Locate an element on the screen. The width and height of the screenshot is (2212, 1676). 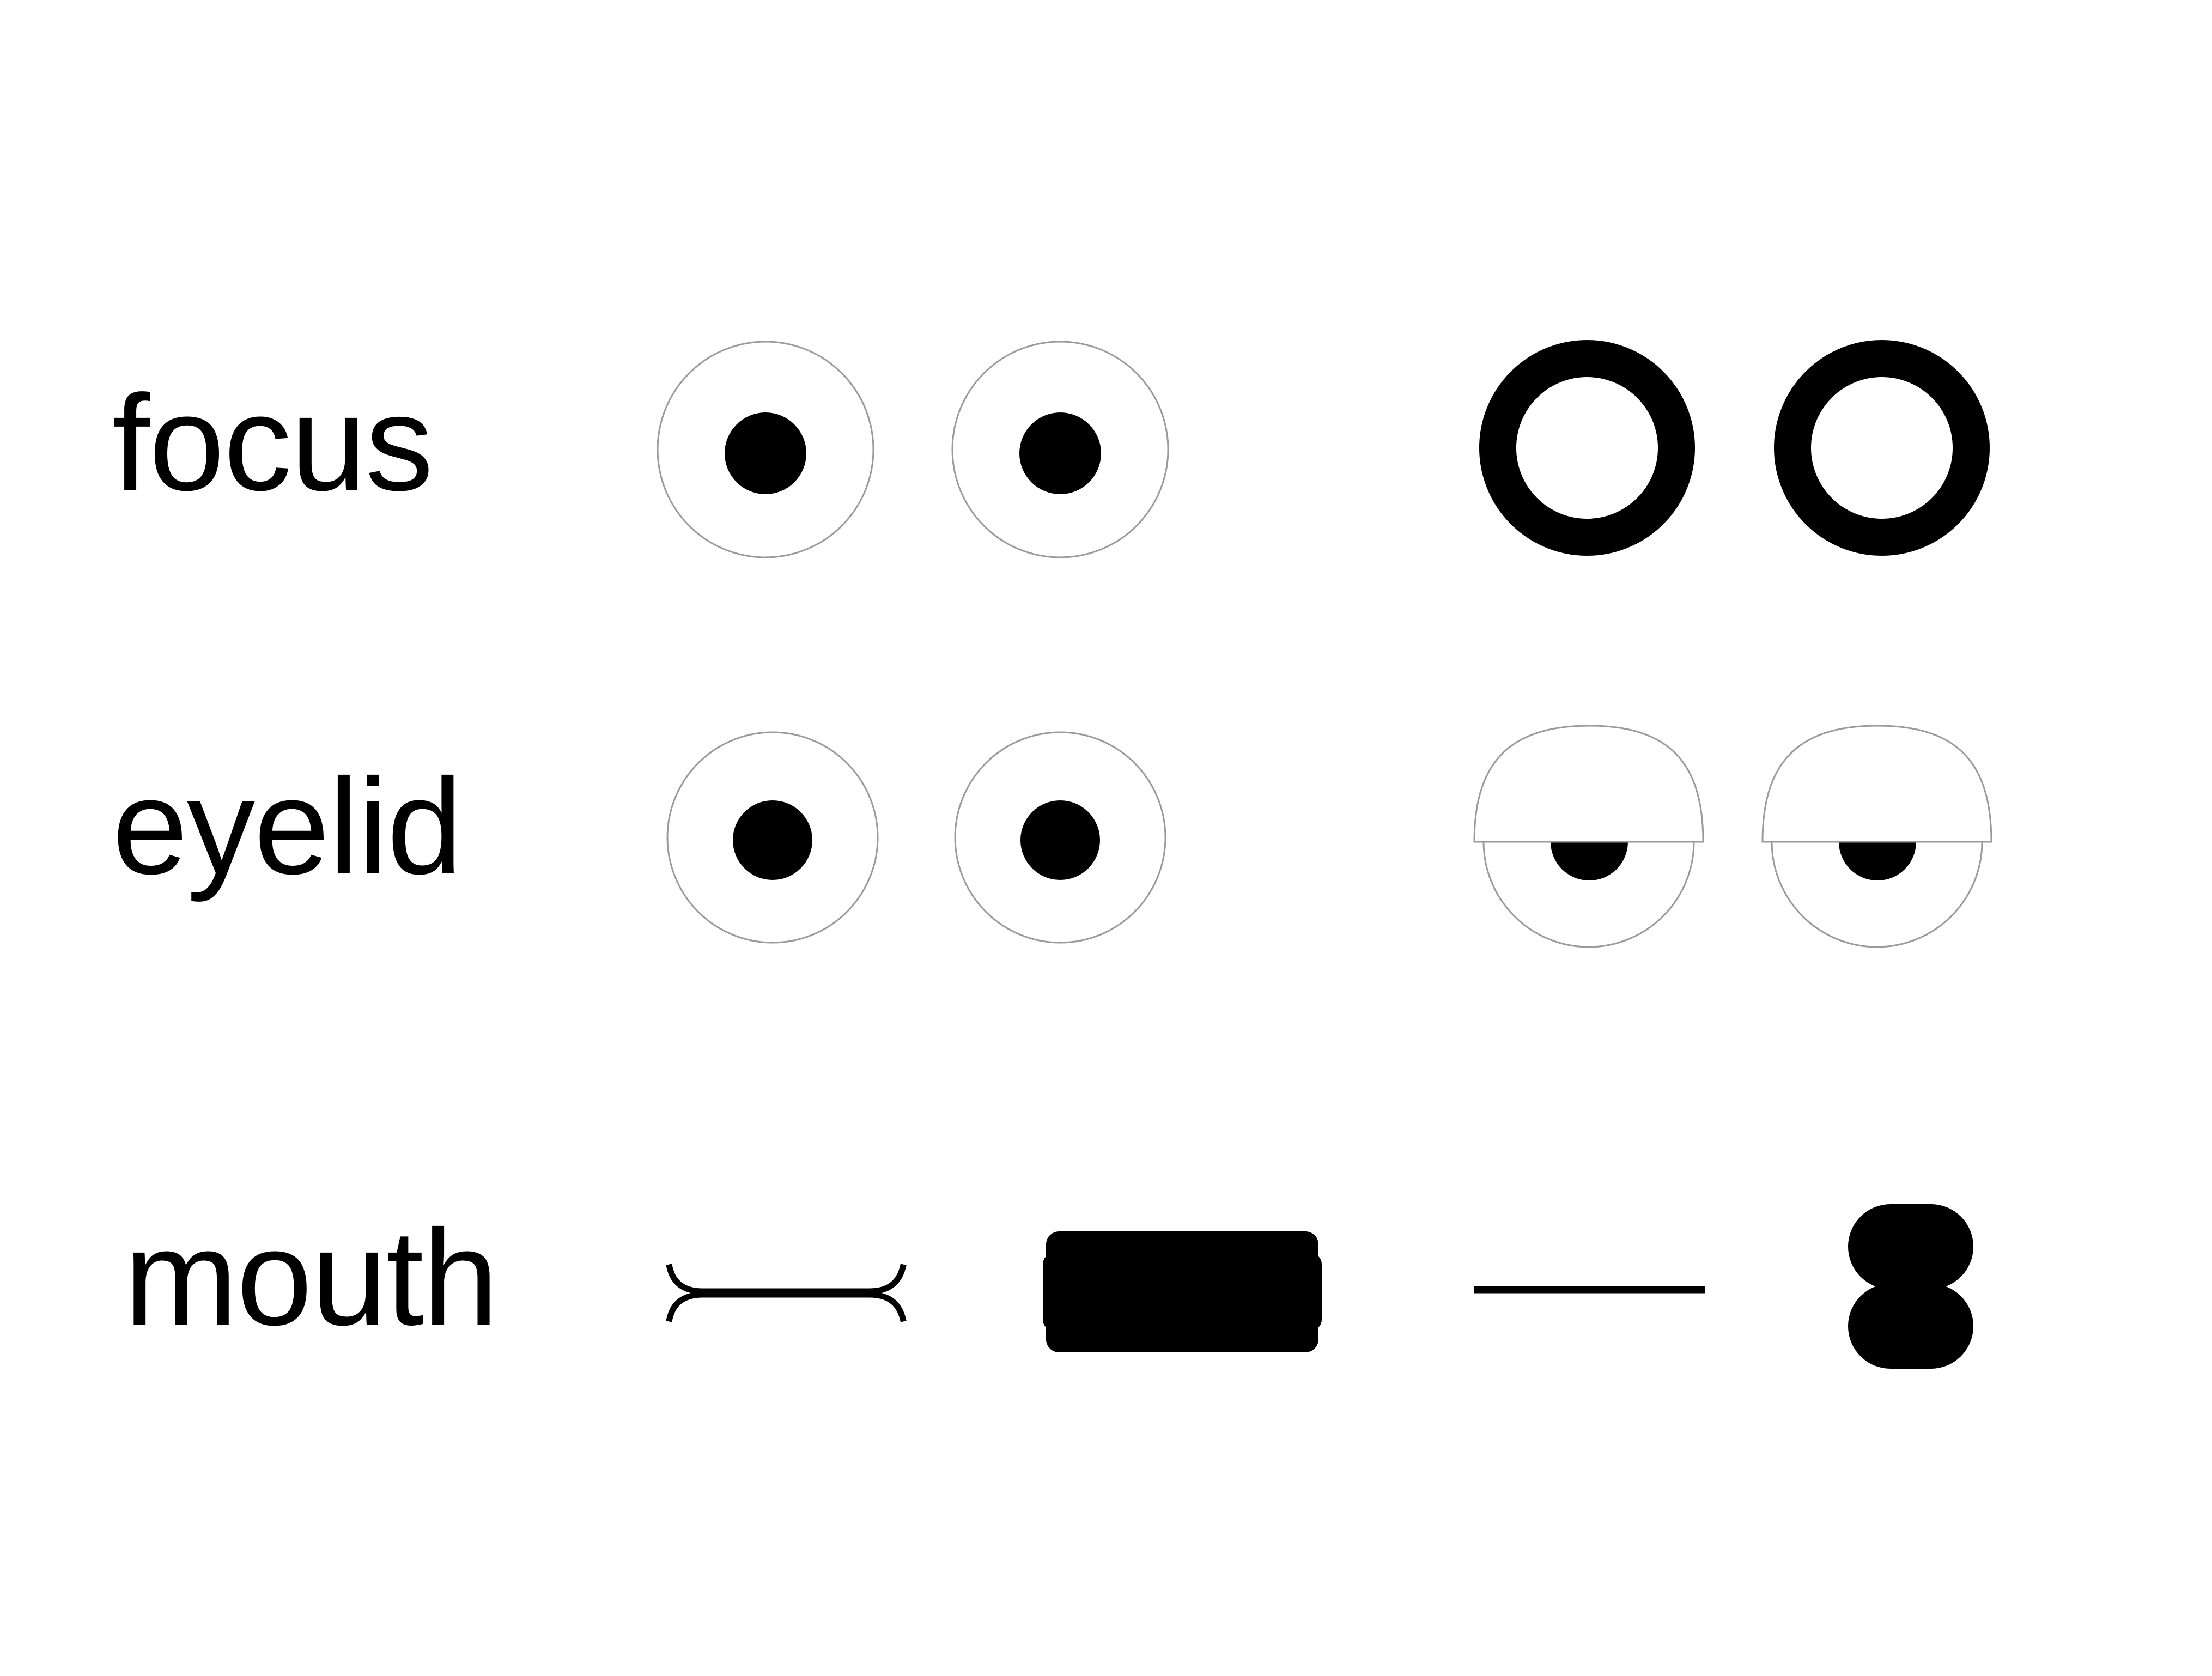
eyelid-label: eyelid is located at coordinates (287, 826).